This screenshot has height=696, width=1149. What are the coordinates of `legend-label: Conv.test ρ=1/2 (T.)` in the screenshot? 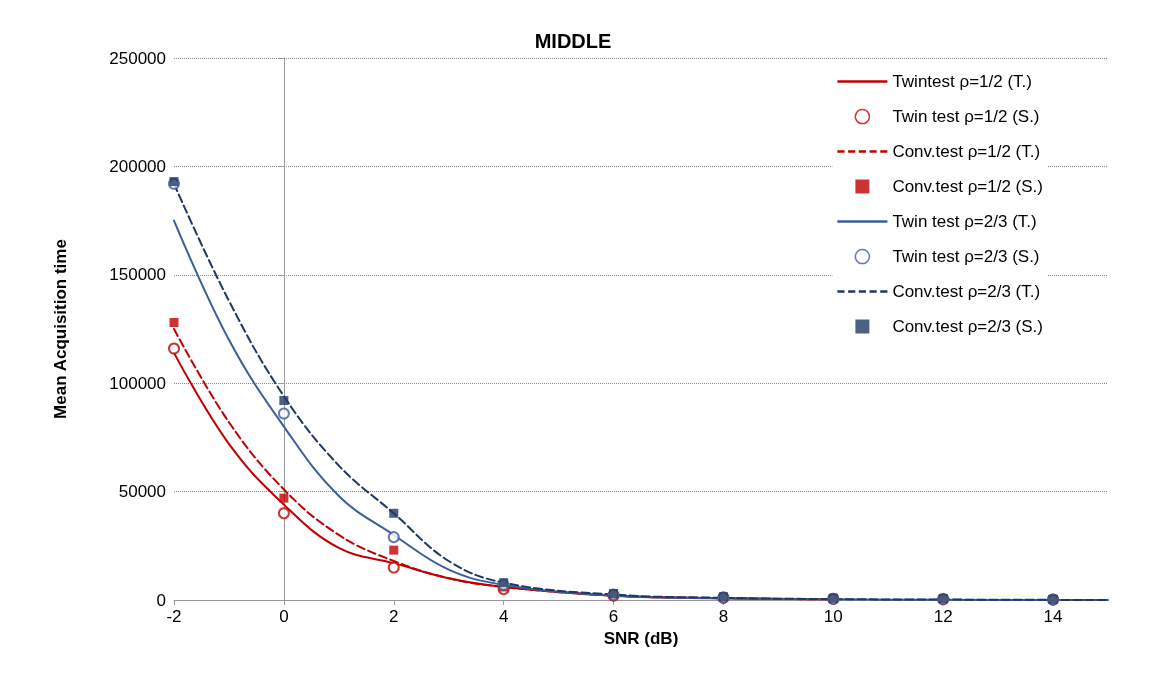 It's located at (966, 151).